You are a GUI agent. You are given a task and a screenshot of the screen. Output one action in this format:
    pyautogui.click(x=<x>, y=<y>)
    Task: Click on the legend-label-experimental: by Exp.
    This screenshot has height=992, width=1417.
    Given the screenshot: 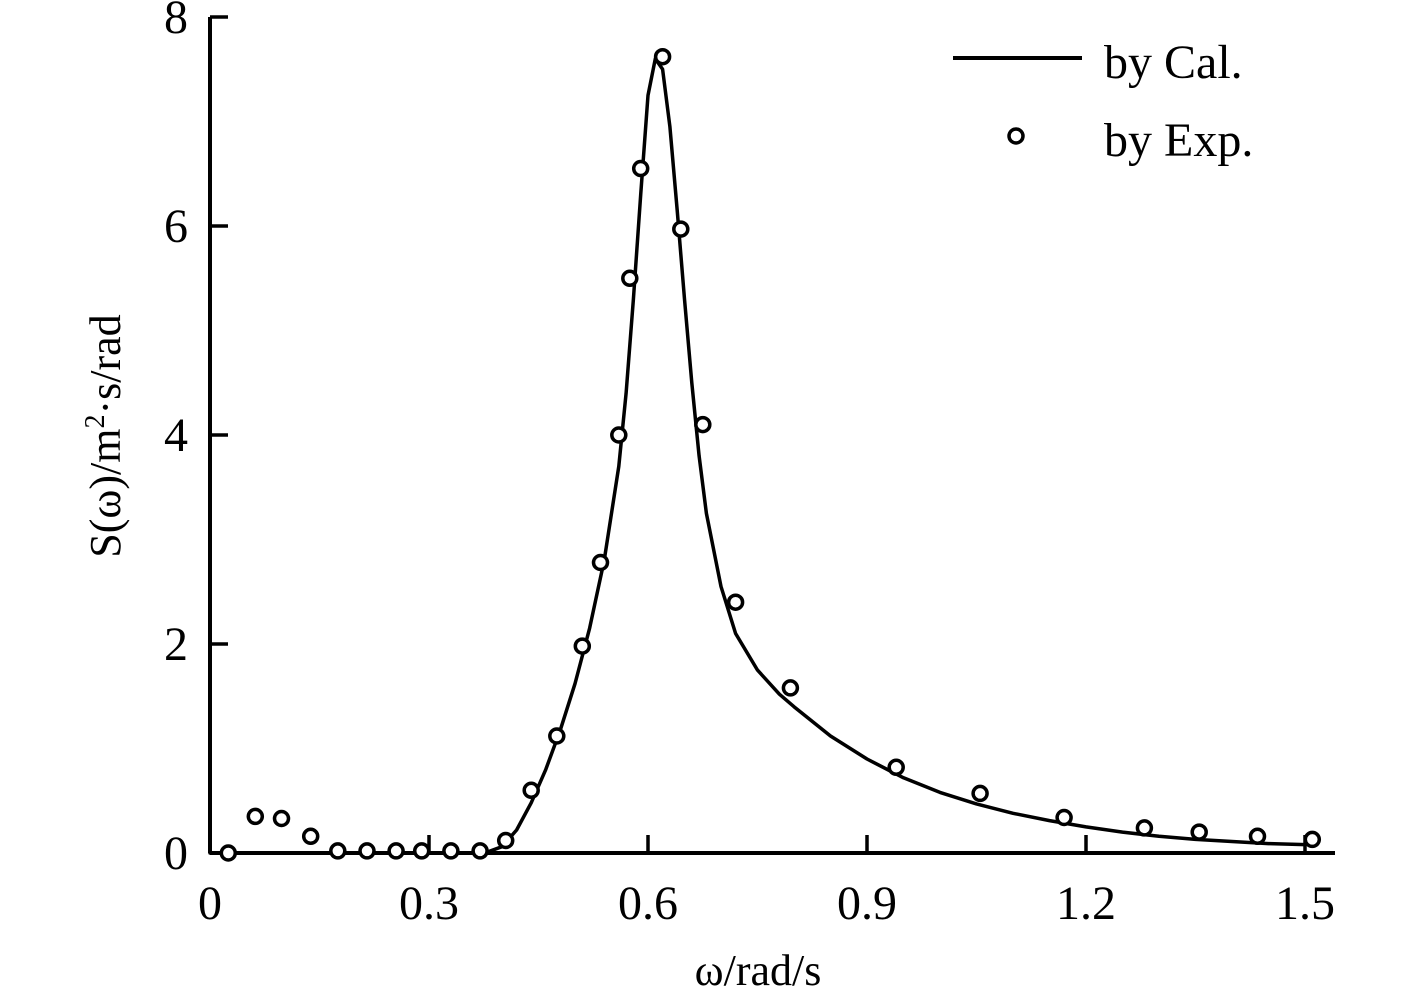 What is the action you would take?
    pyautogui.click(x=1178, y=140)
    